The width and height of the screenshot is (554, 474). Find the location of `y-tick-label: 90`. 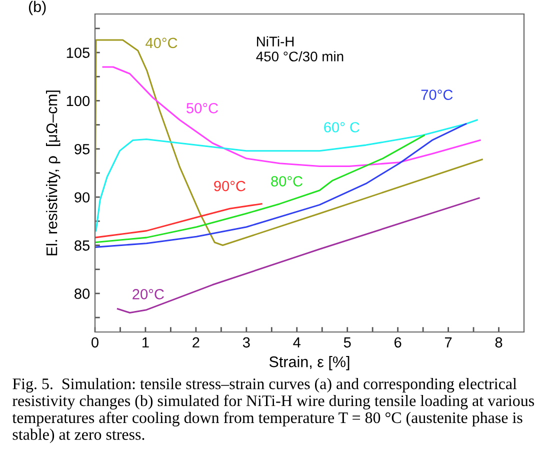

y-tick-label: 90 is located at coordinates (82, 197).